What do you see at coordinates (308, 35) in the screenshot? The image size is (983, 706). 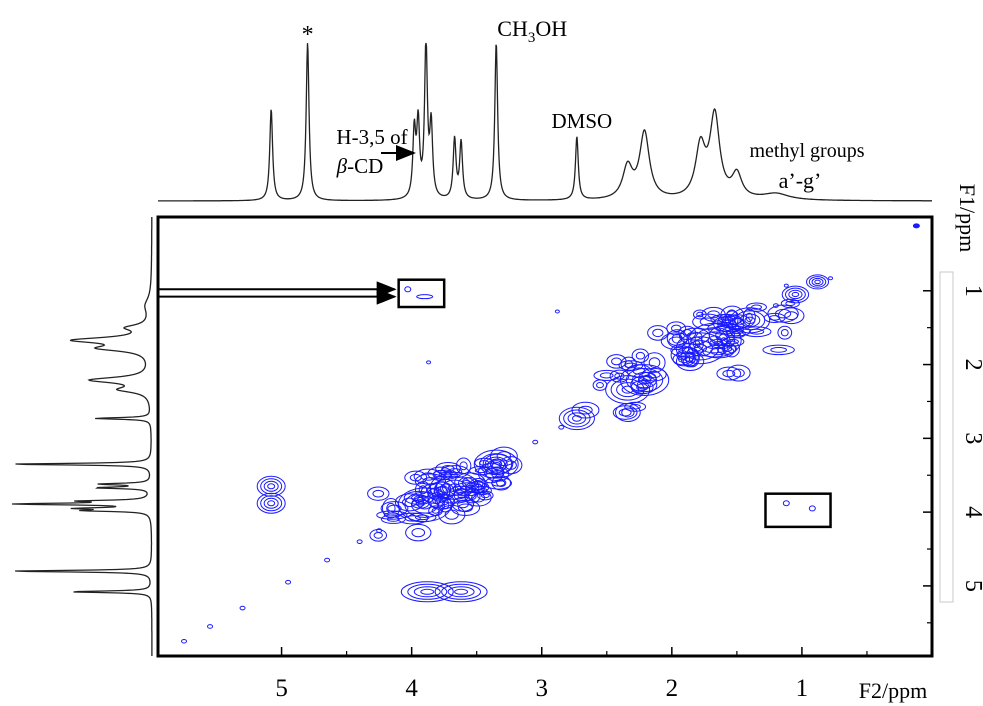 I see `asterisk-label: *` at bounding box center [308, 35].